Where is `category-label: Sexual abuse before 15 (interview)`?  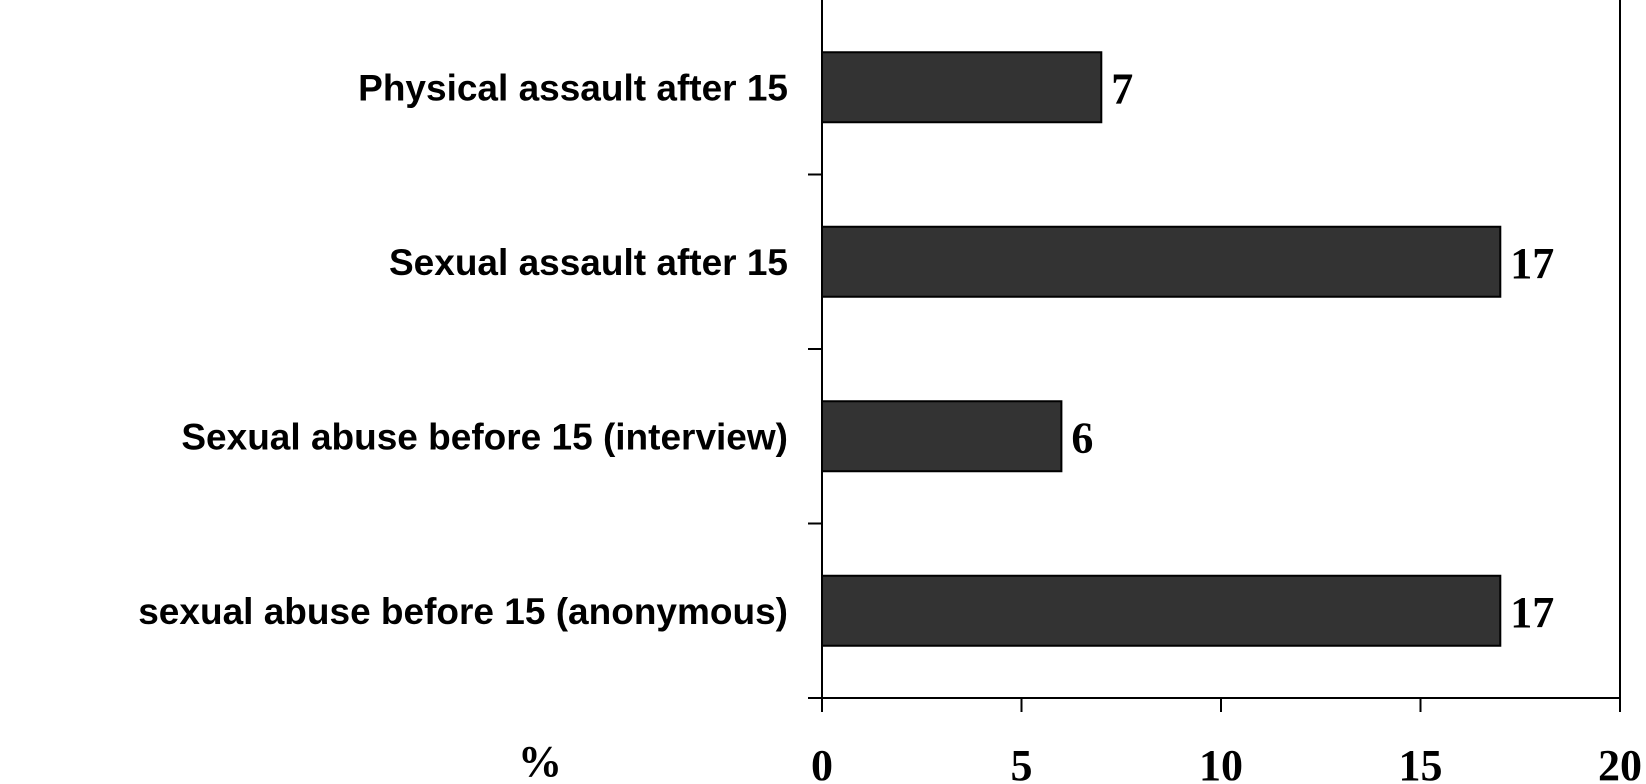 category-label: Sexual abuse before 15 (interview) is located at coordinates (484, 436).